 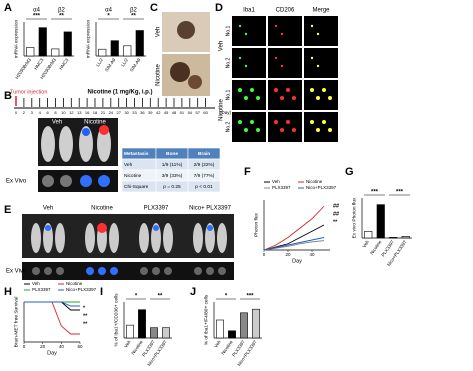 I want to click on legend-label: Nicotine, so click(x=314, y=181).